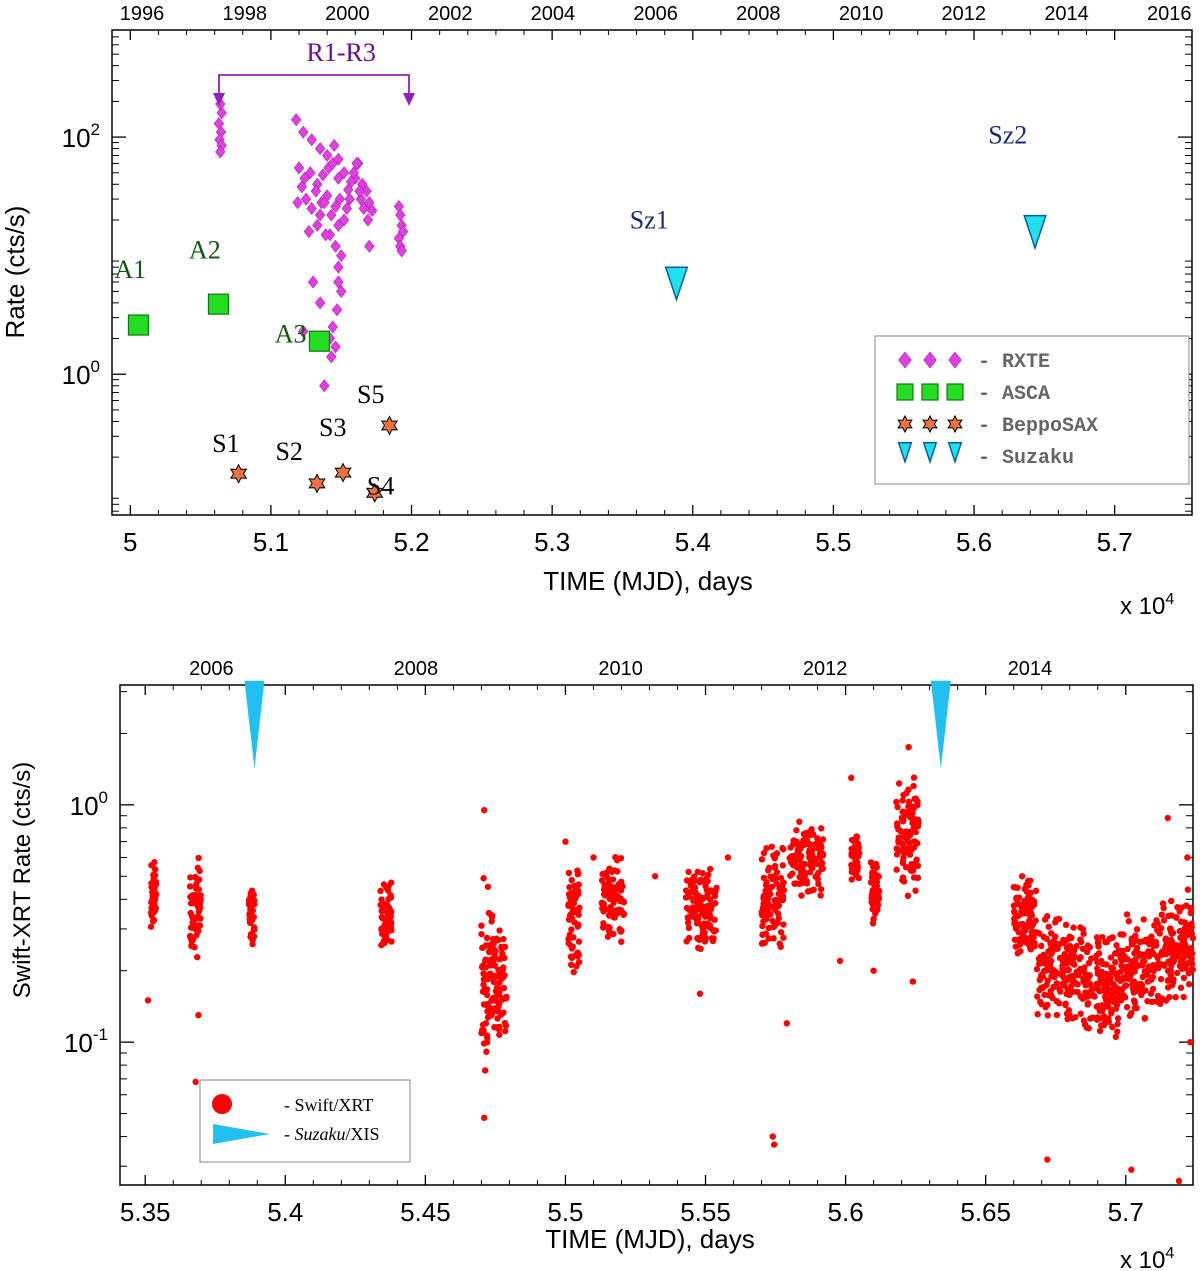  What do you see at coordinates (416, 669) in the screenshot?
I see `top-year-label: 2008` at bounding box center [416, 669].